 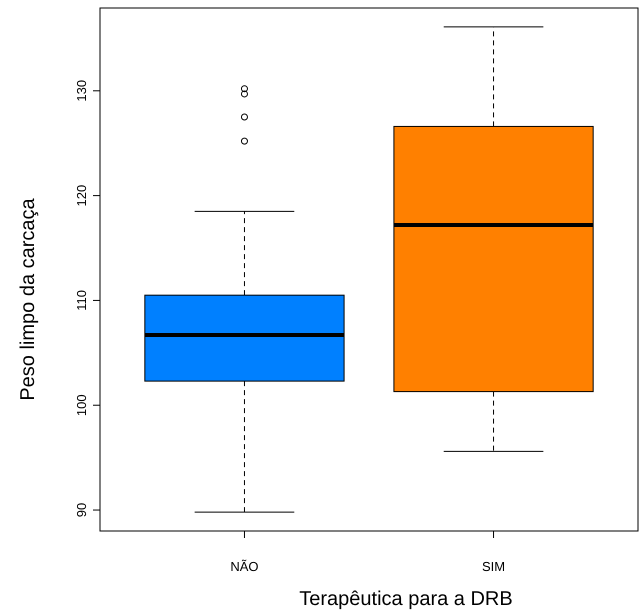 I want to click on y-tick-label: 100, so click(x=81, y=405).